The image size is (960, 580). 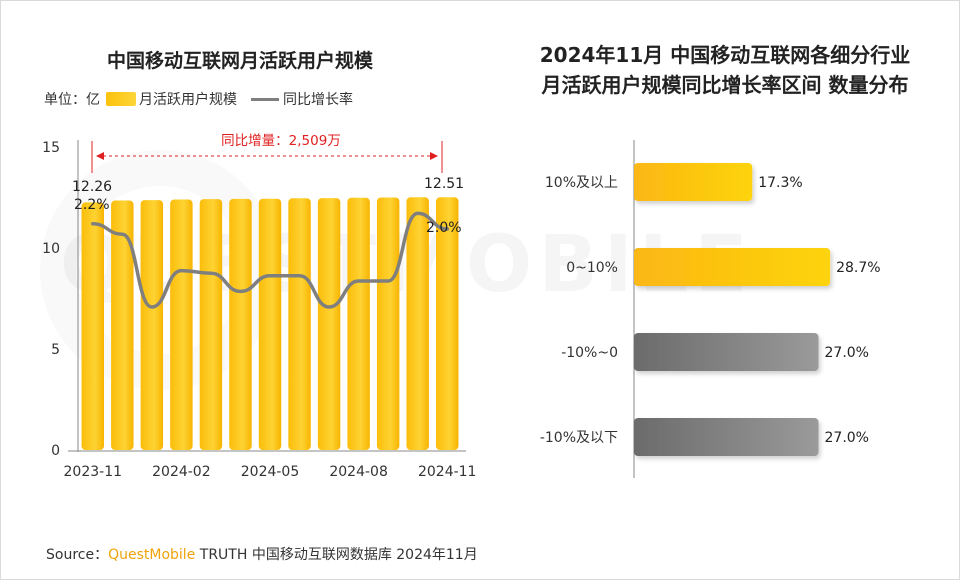 What do you see at coordinates (858, 268) in the screenshot?
I see `value-label: 28.7%` at bounding box center [858, 268].